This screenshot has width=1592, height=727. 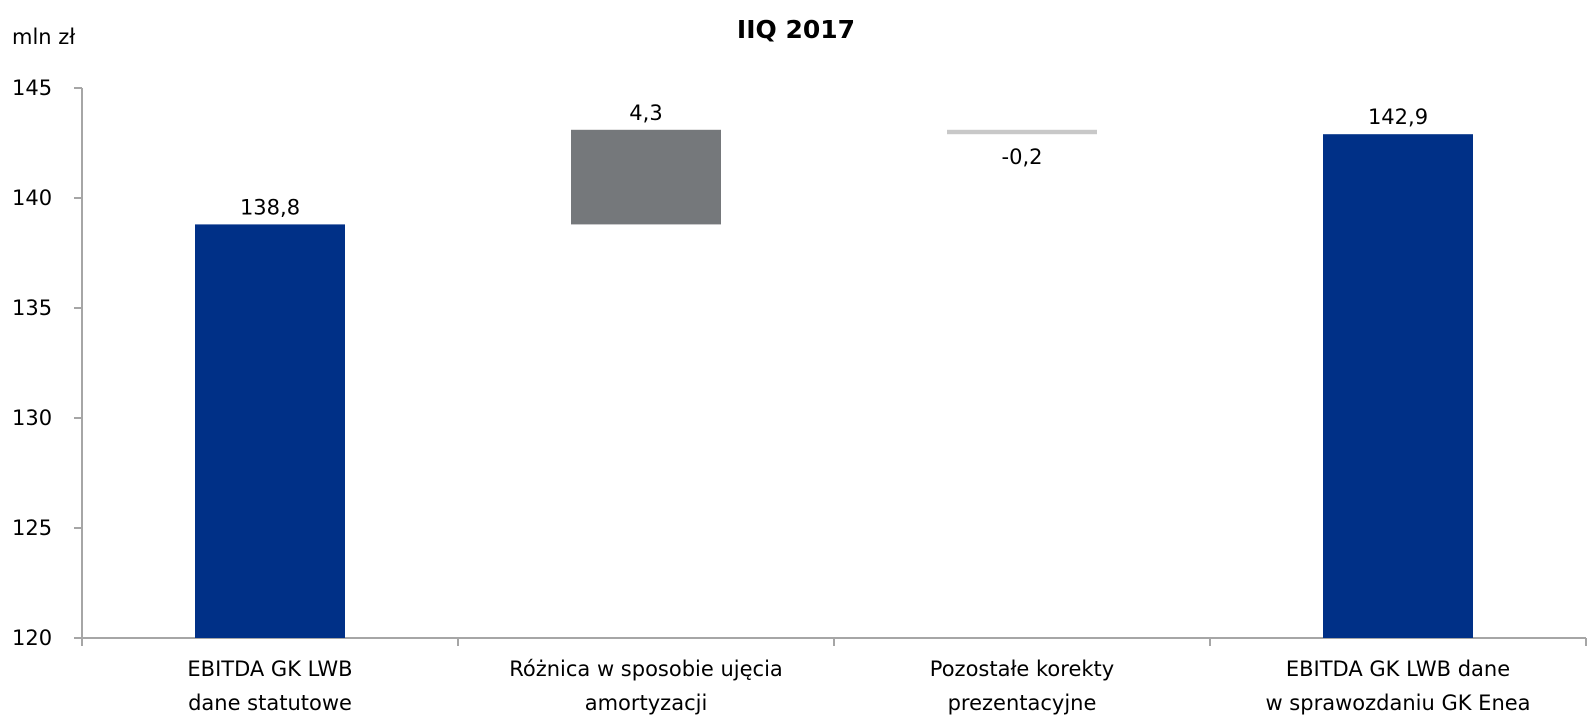 I want to click on x-category-label: dane statutowe, so click(x=270, y=703).